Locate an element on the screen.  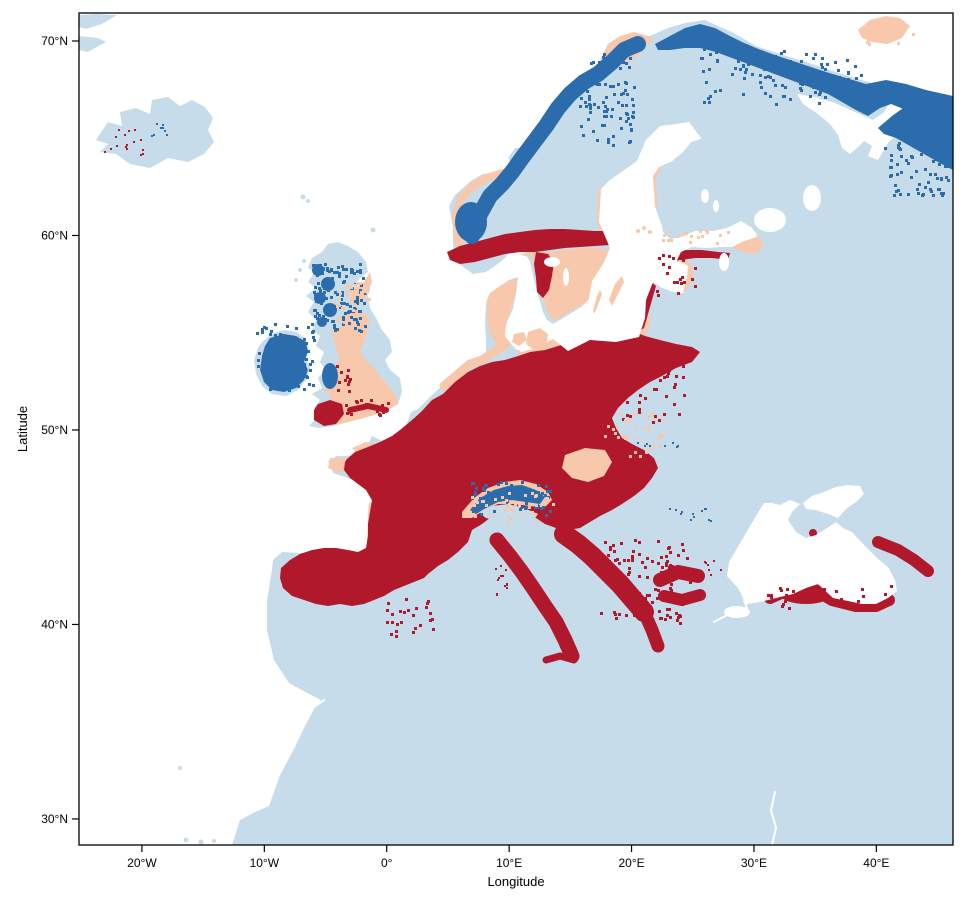
south-england-stable-speckle-dot is located at coordinates (346, 405).